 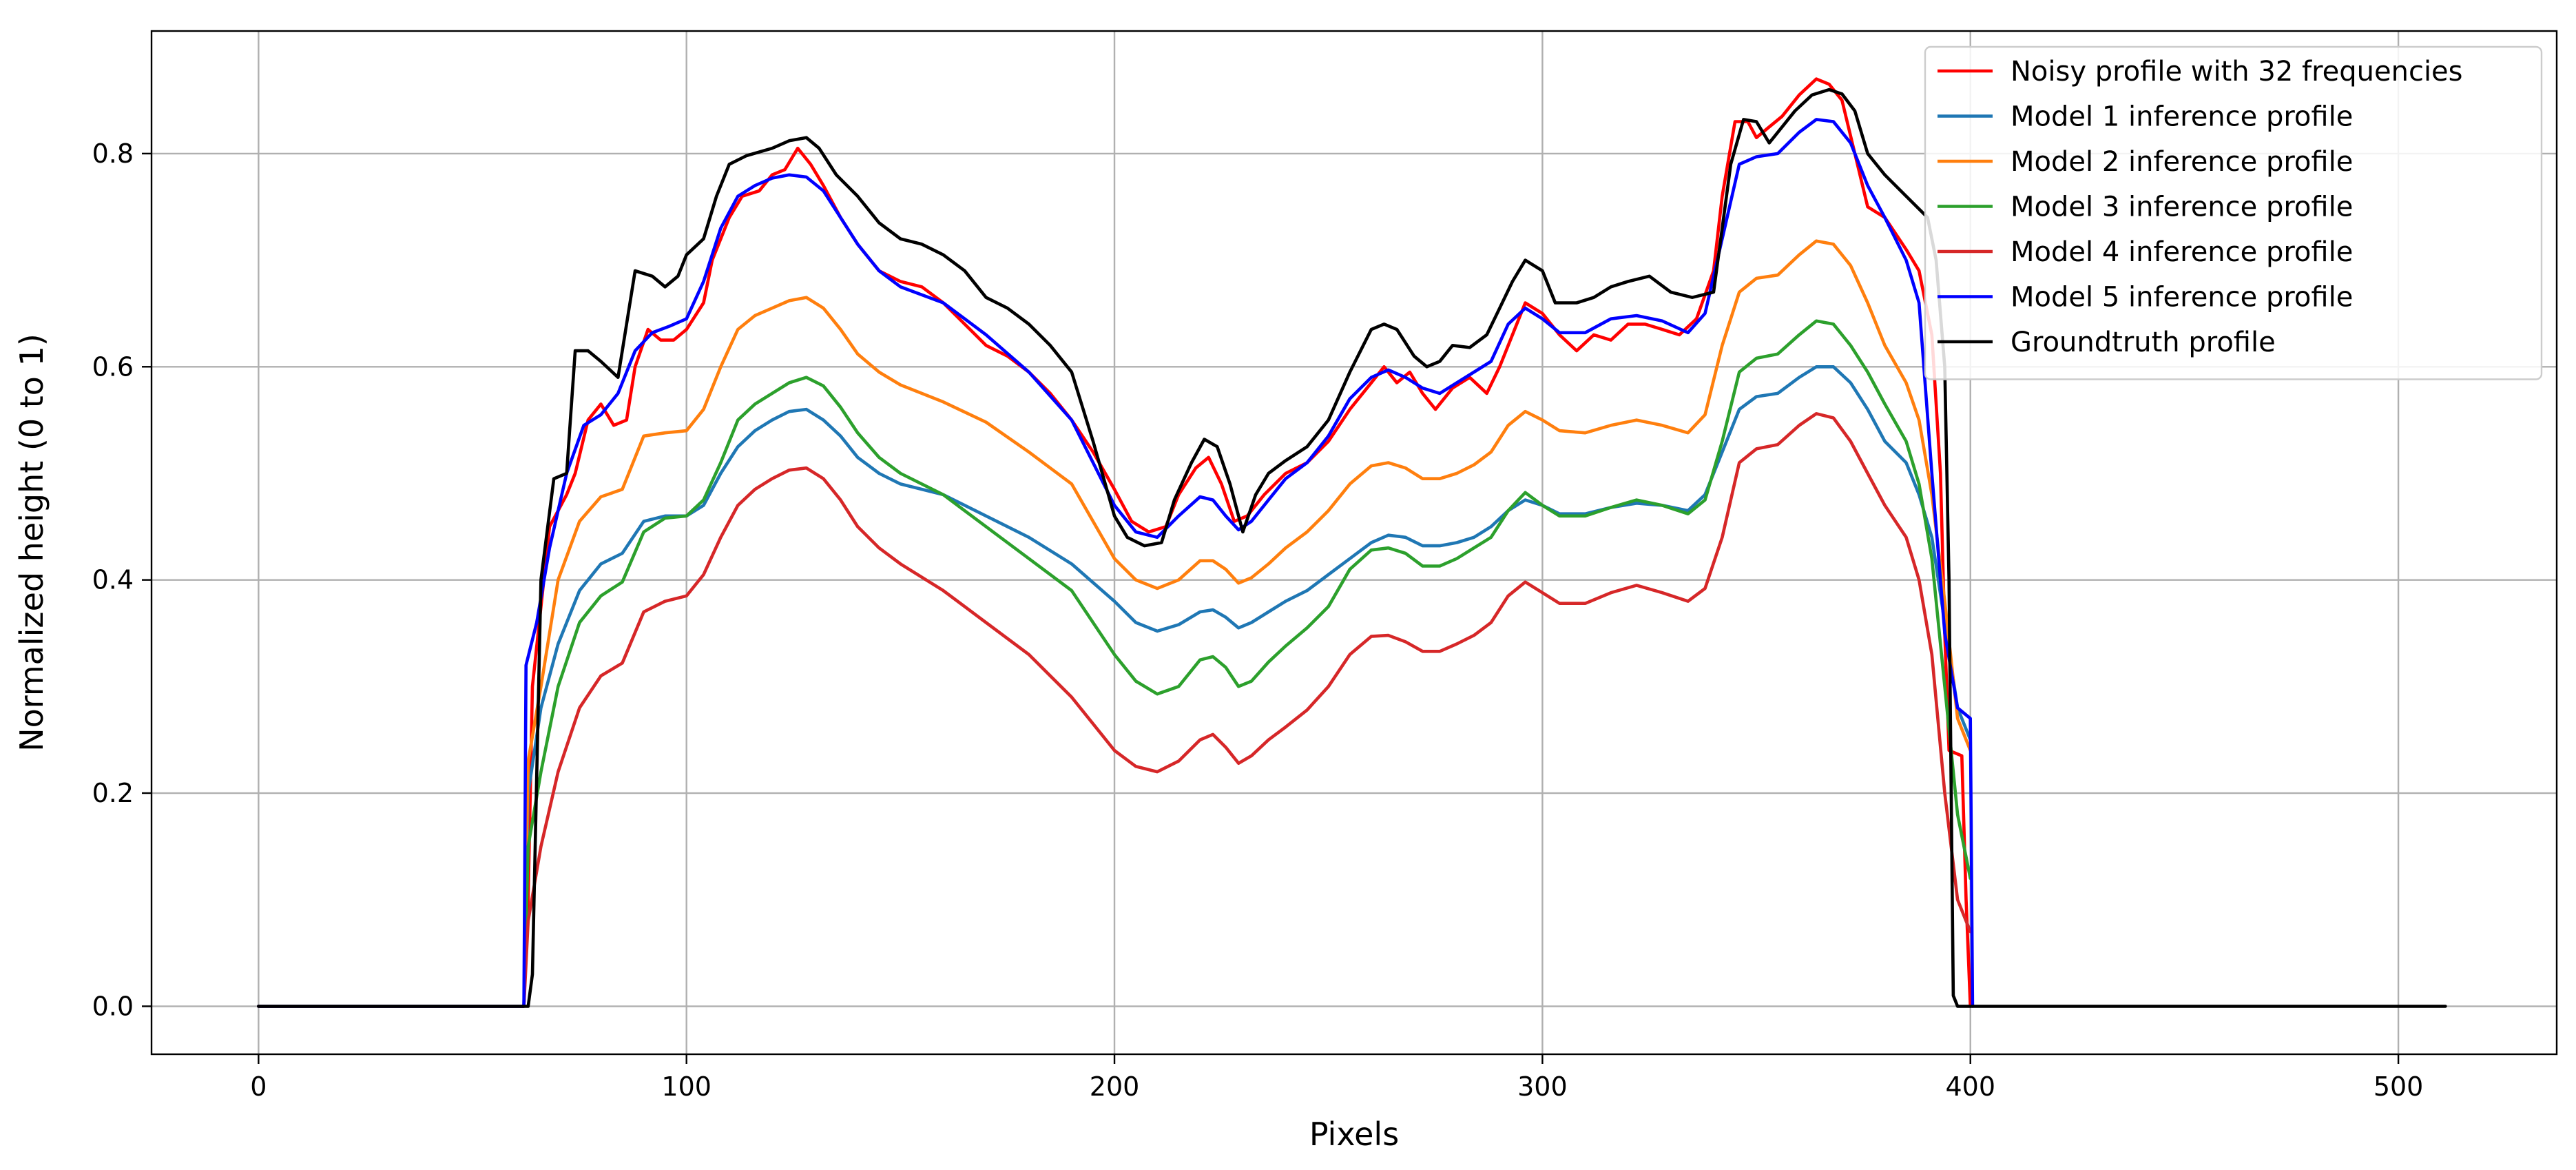 I want to click on x-tick-label: 500, so click(x=2399, y=1086).